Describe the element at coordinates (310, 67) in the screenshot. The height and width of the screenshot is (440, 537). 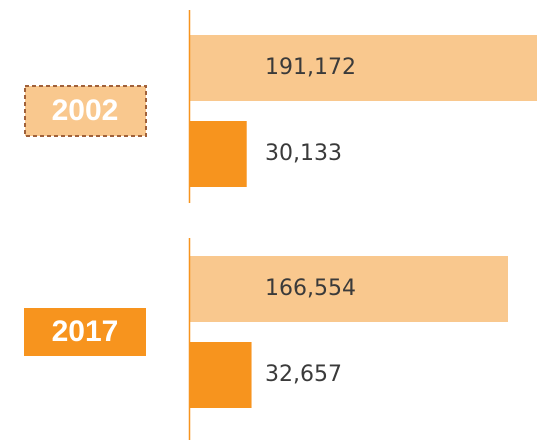
I see `value-label: 191,172` at that location.